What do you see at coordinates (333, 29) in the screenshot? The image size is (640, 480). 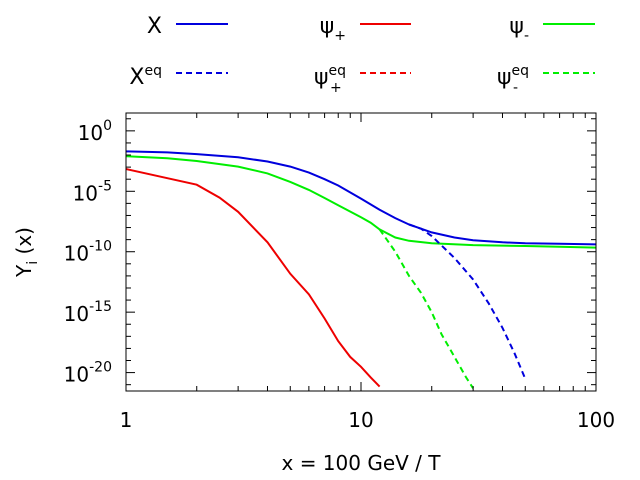 I see `legend-label: ψ+` at bounding box center [333, 29].